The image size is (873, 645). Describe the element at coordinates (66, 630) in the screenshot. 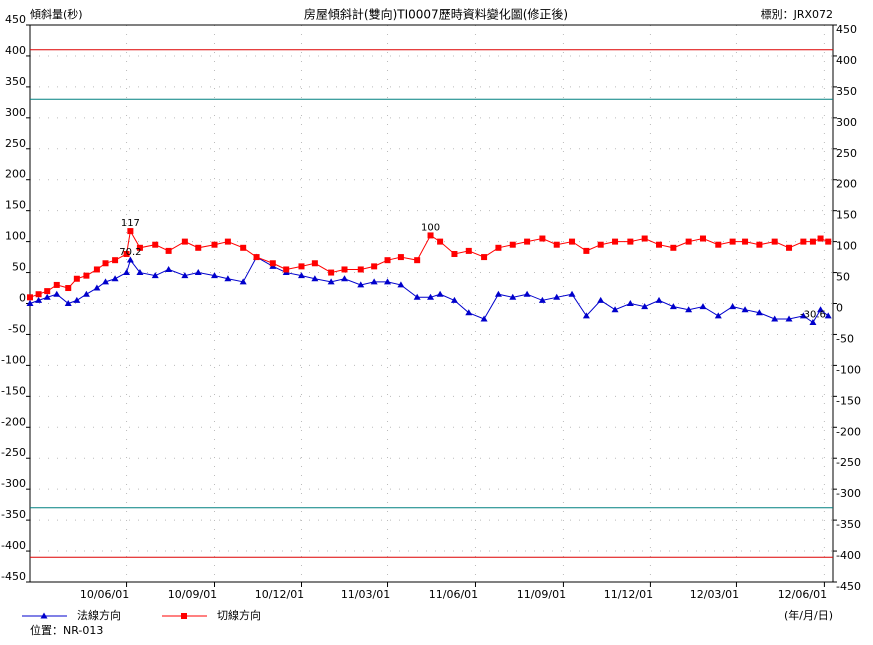

I see `location-label: 位置：NR-013` at that location.